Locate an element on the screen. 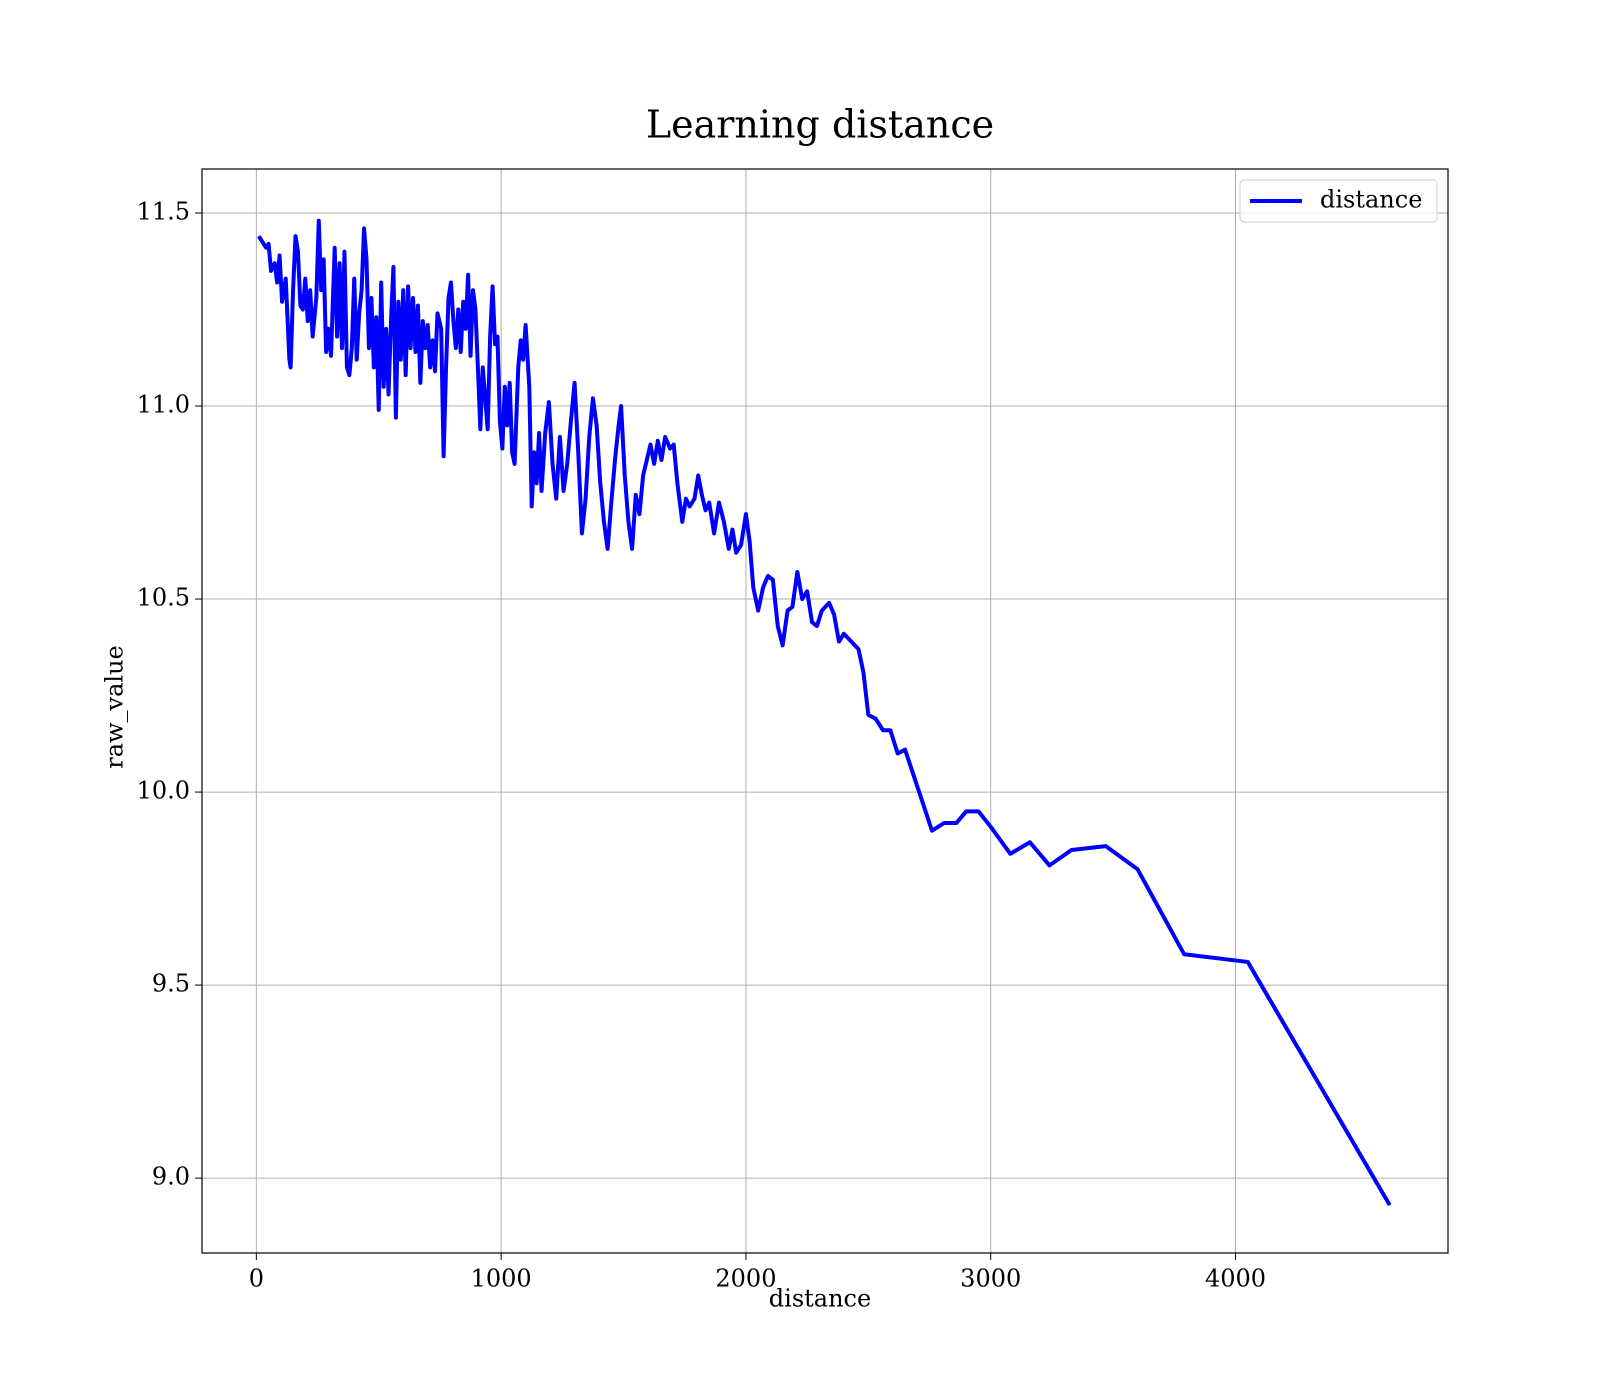 The height and width of the screenshot is (1400, 1600). y-axis-label: raw_value is located at coordinates (115, 707).